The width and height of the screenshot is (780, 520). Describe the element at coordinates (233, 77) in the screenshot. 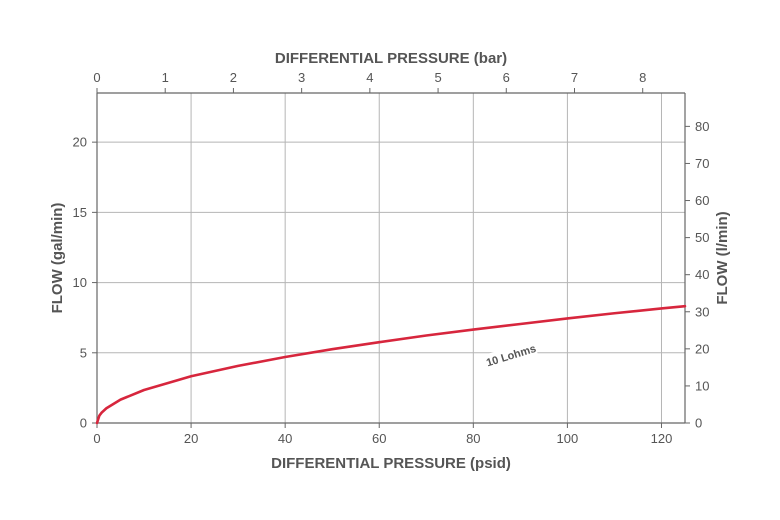

I see `top-tick-label: 2` at that location.